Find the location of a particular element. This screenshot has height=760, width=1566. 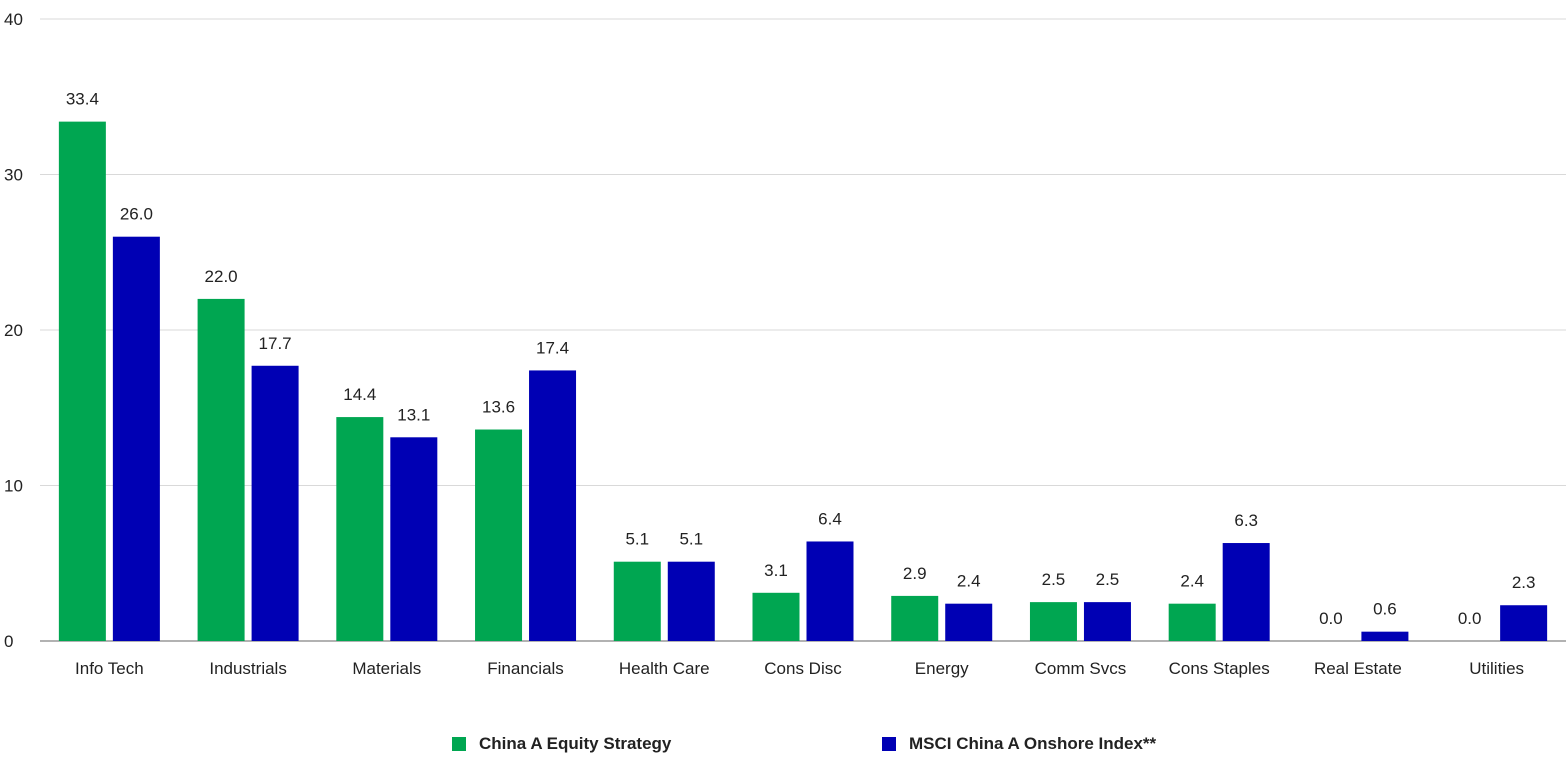

y-tick-label: 30 is located at coordinates (13, 175).